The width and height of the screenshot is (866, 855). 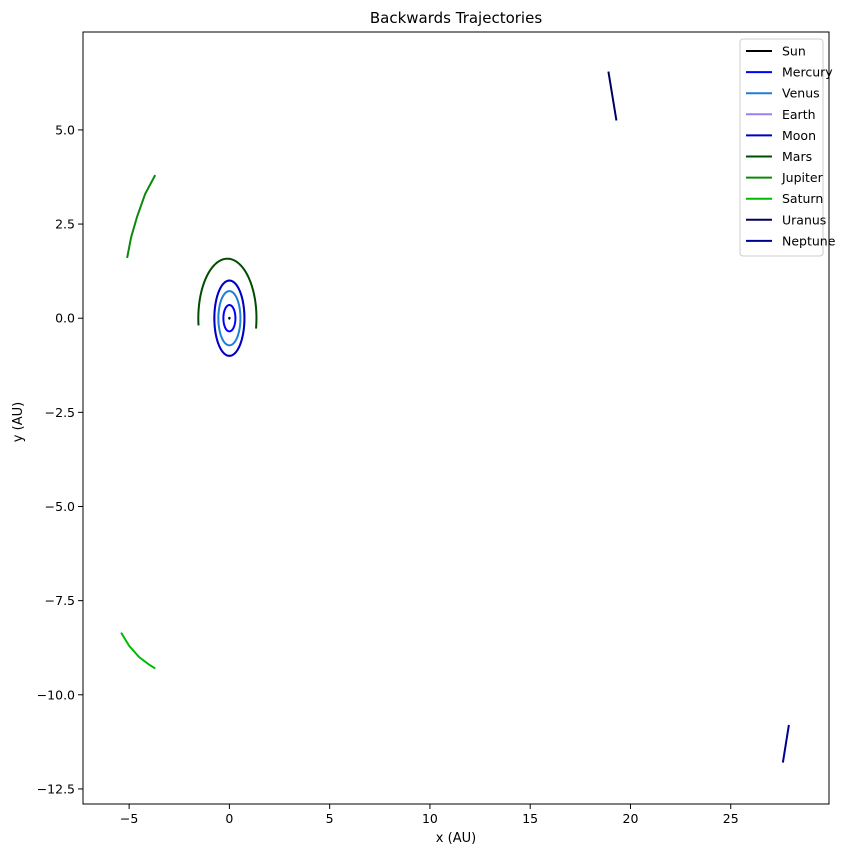 I want to click on x-axis: −5 0 5 10 15 20 25, so click(x=429, y=815).